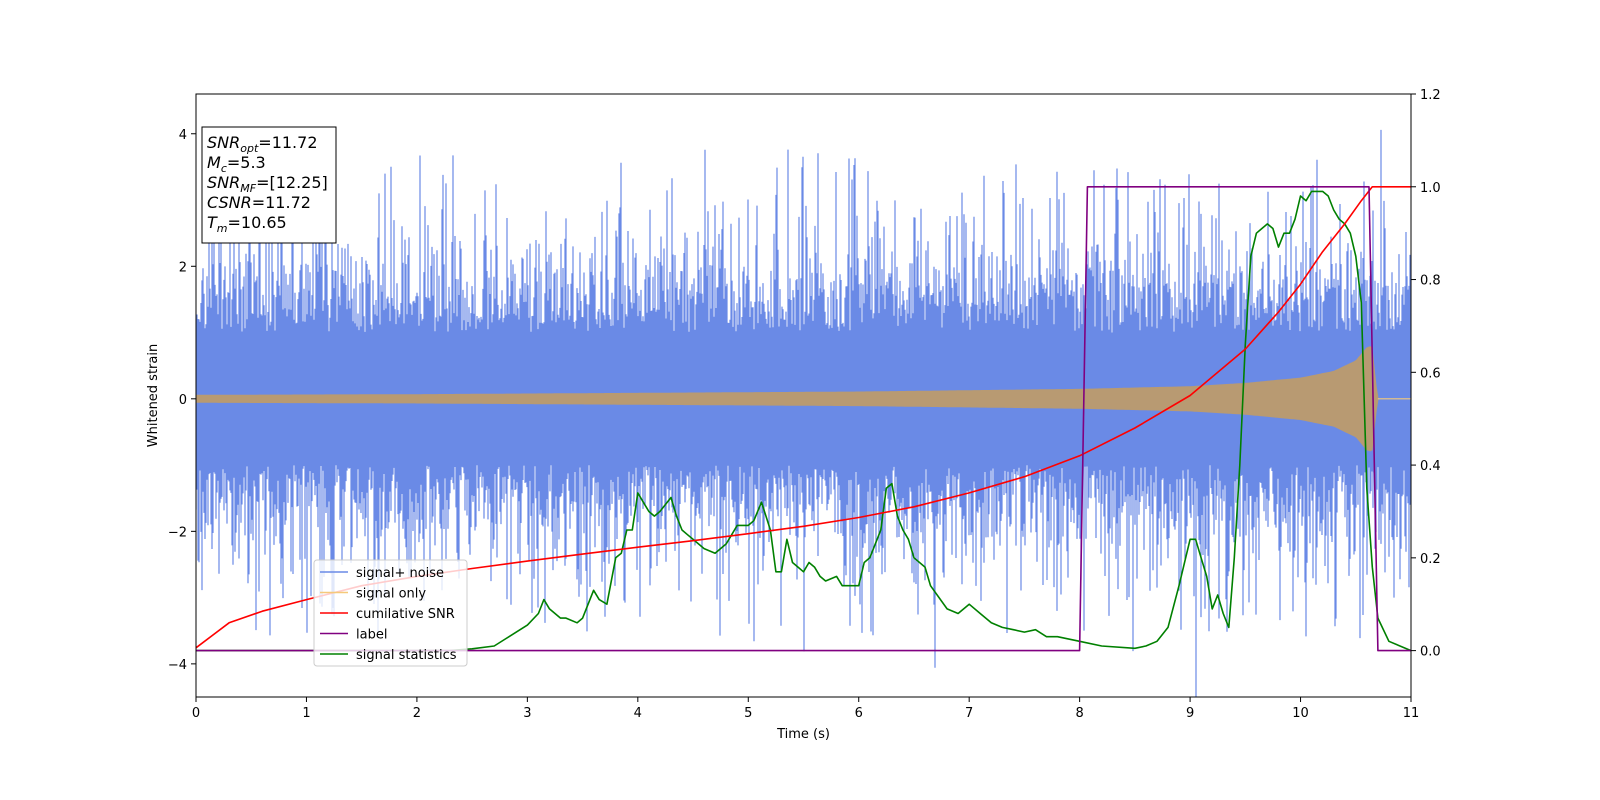 Image resolution: width=1600 pixels, height=800 pixels. I want to click on x-tick-label: 10, so click(1300, 713).